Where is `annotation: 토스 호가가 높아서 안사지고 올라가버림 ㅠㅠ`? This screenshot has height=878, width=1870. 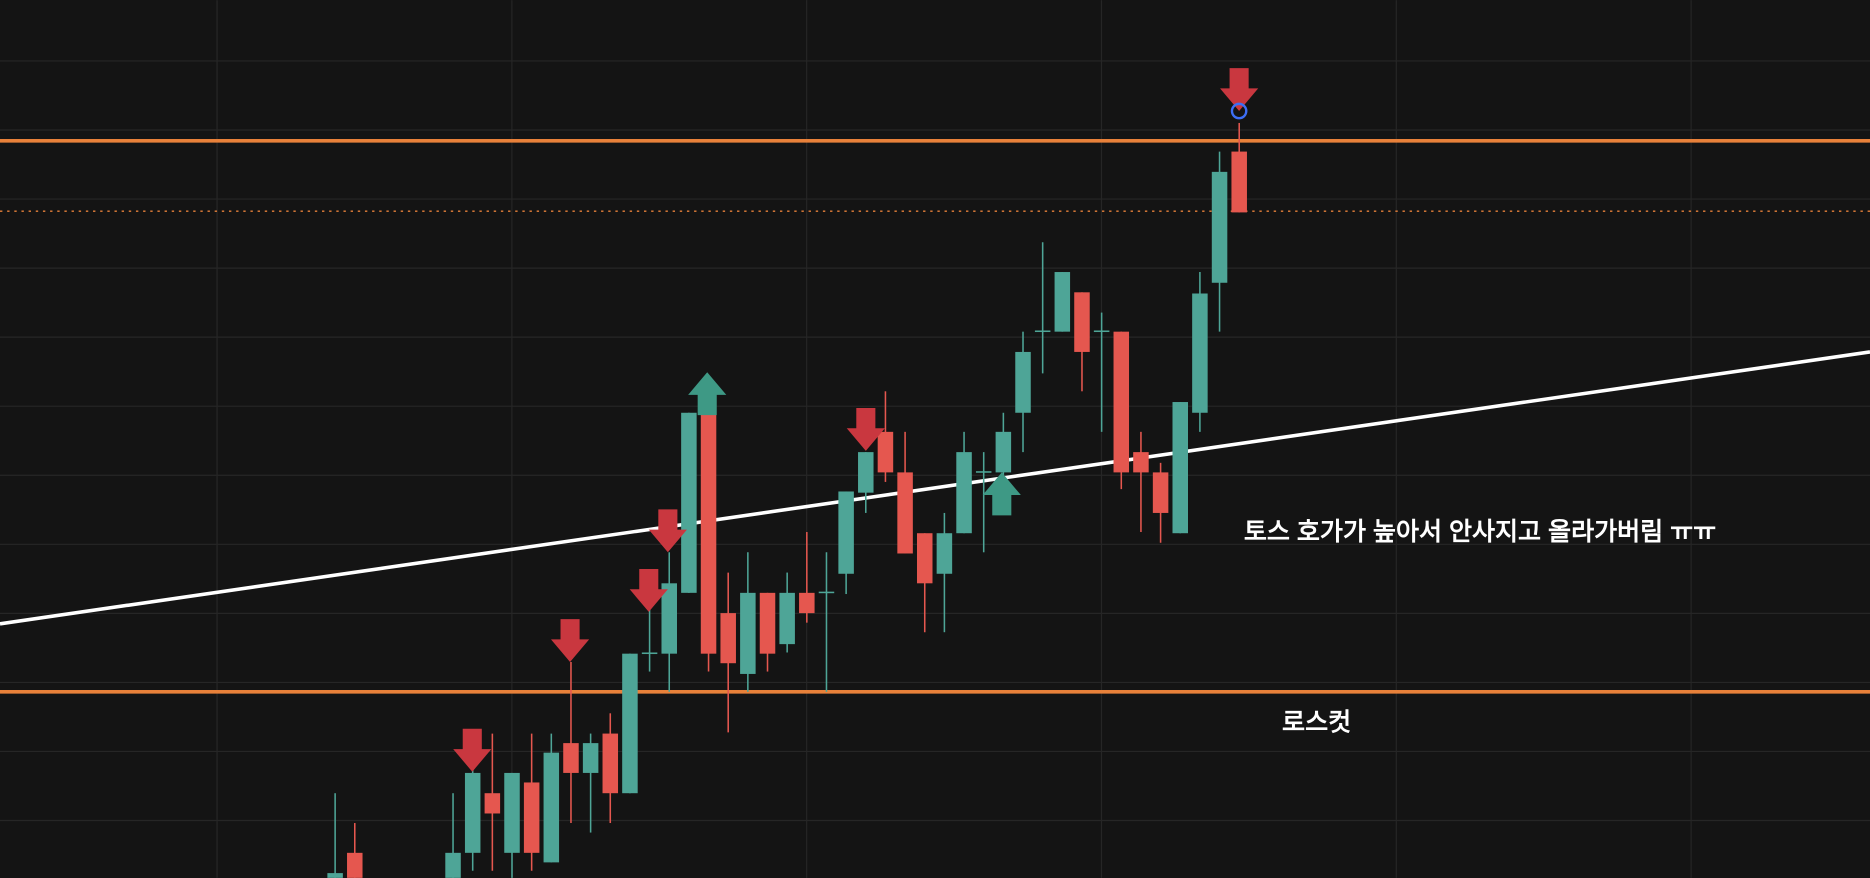
annotation: 토스 호가가 높아서 안사지고 올라가버림 ㅠㅠ is located at coordinates (1480, 532).